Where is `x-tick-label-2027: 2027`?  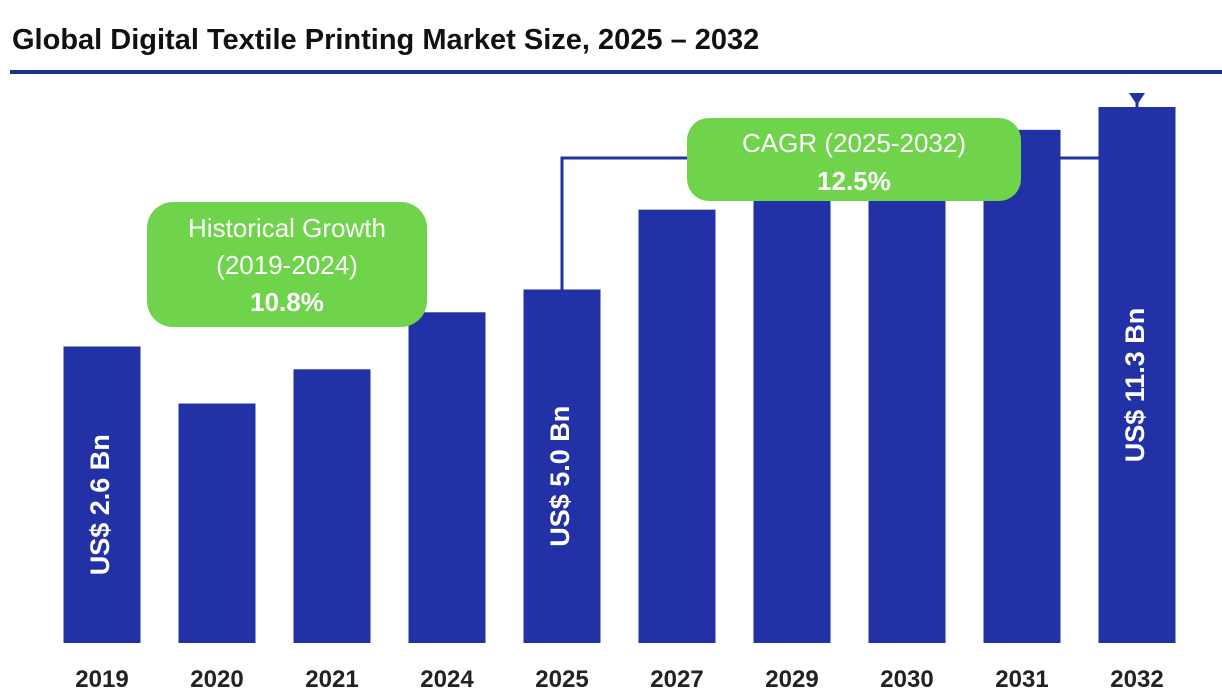
x-tick-label-2027: 2027 is located at coordinates (676, 679).